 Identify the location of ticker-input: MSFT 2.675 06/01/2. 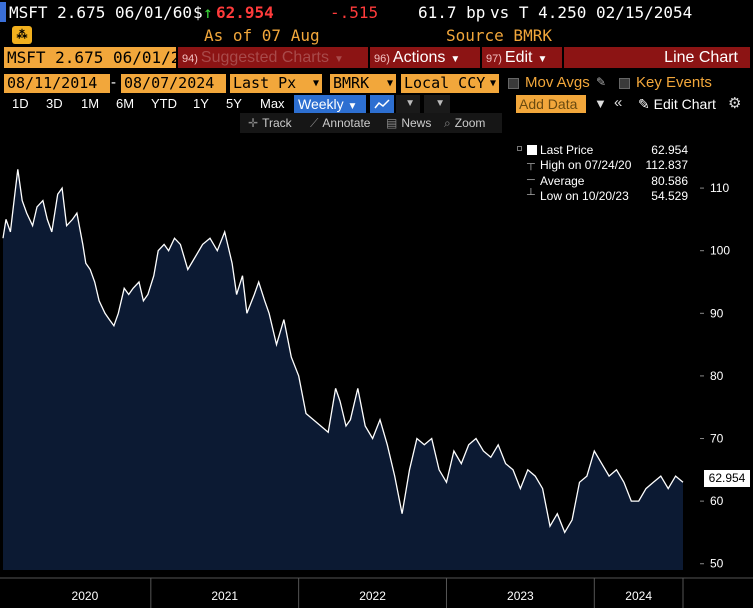
(90, 57).